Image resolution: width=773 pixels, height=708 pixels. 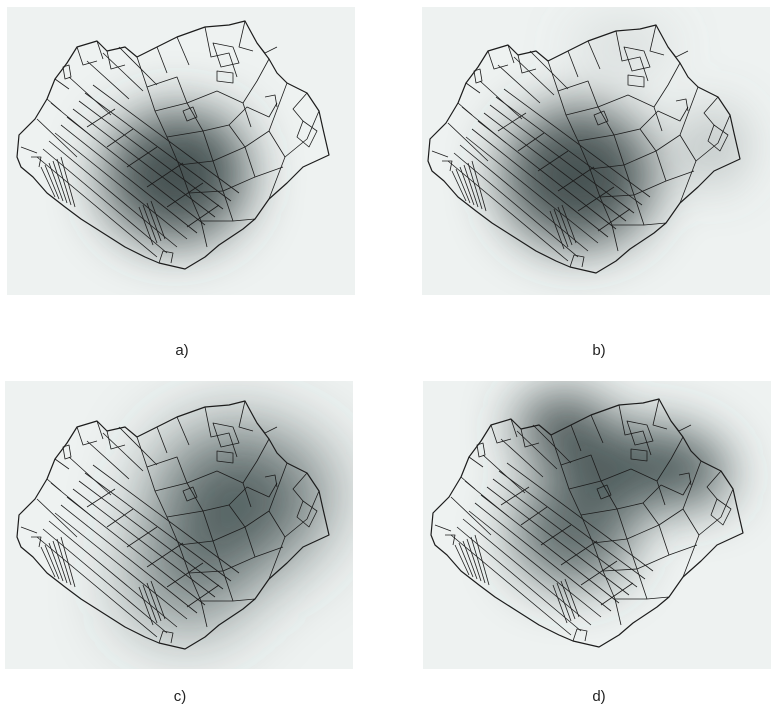 What do you see at coordinates (599, 350) in the screenshot?
I see `caption-b: b)` at bounding box center [599, 350].